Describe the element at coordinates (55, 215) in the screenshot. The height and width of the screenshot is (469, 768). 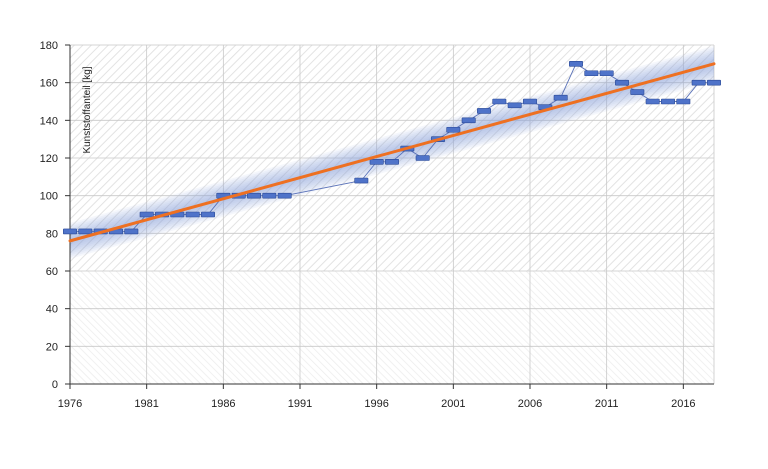
I see `y-axis-ticks: 0 20 40 60 80 100 120 140 160 180` at that location.